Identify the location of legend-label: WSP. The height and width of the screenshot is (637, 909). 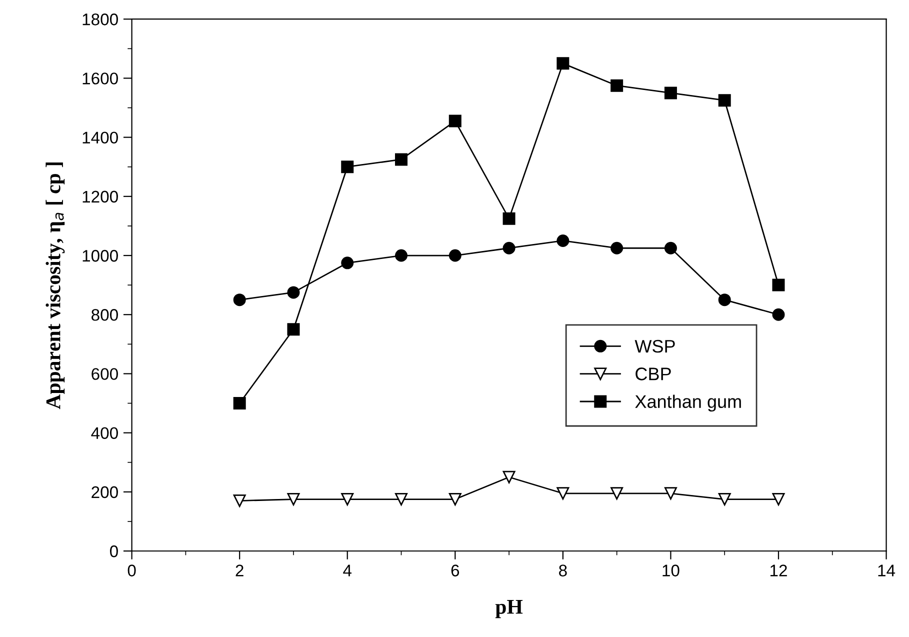
(654, 346).